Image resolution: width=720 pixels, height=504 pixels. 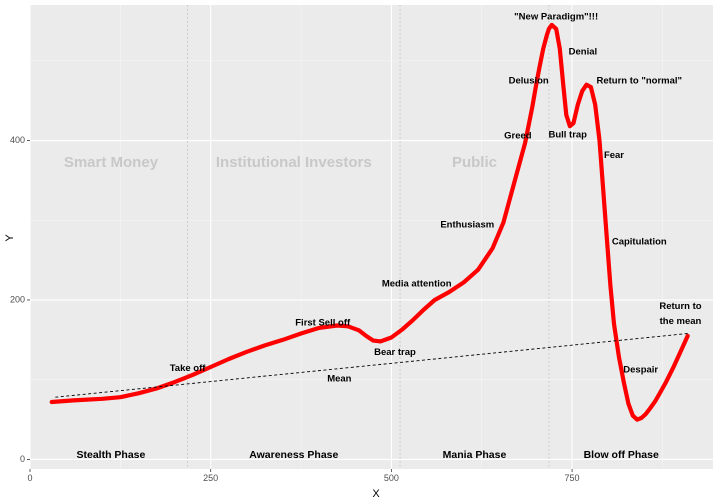 I want to click on investor-label: Smart Money, so click(x=111, y=162).